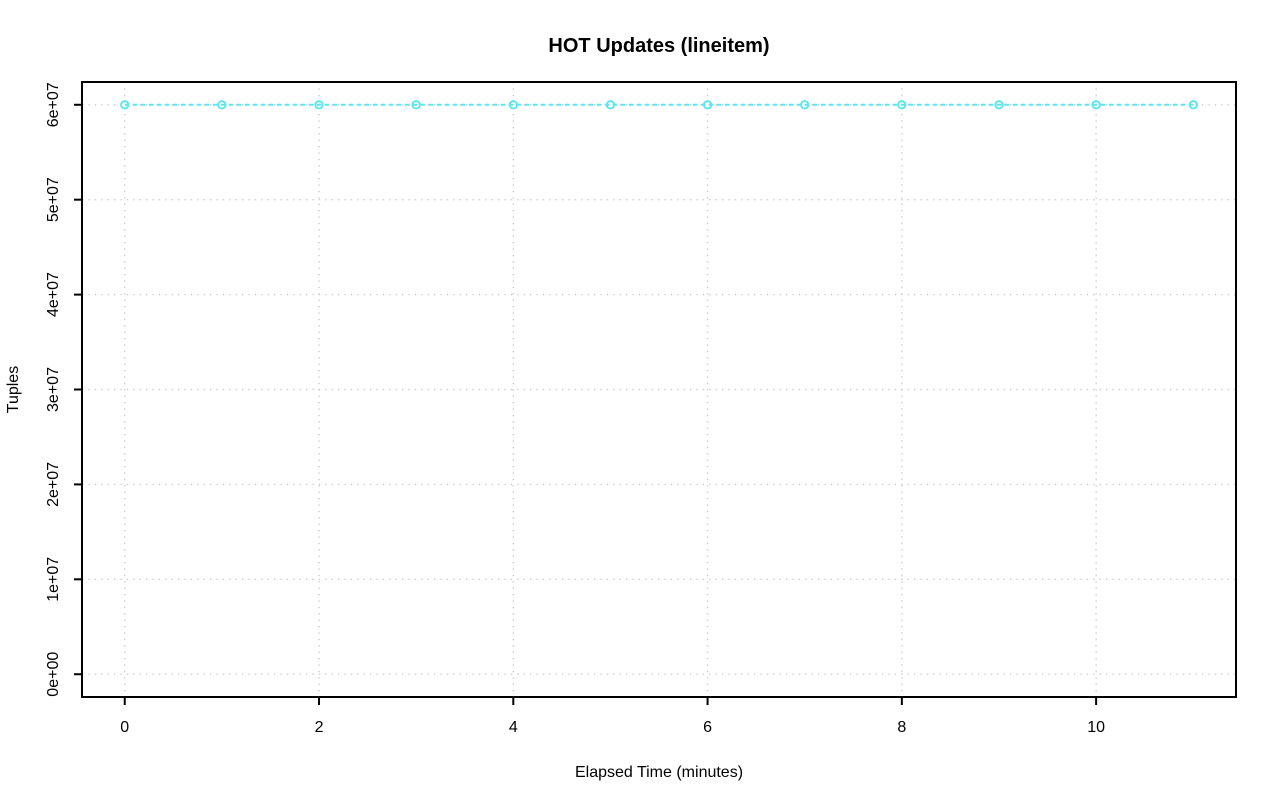  What do you see at coordinates (53, 294) in the screenshot?
I see `y-tick-label: 4e+07` at bounding box center [53, 294].